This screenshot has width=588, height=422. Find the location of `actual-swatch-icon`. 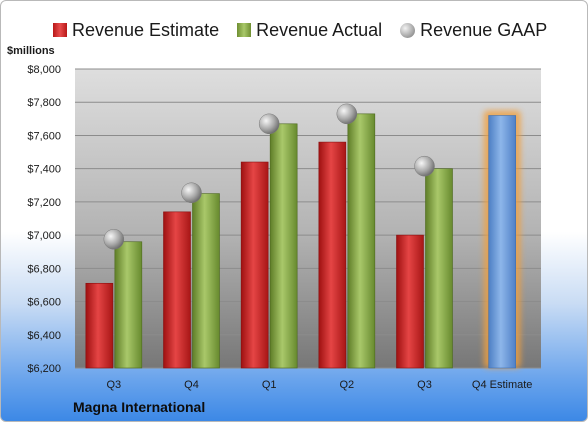

actual-swatch-icon is located at coordinates (244, 30).